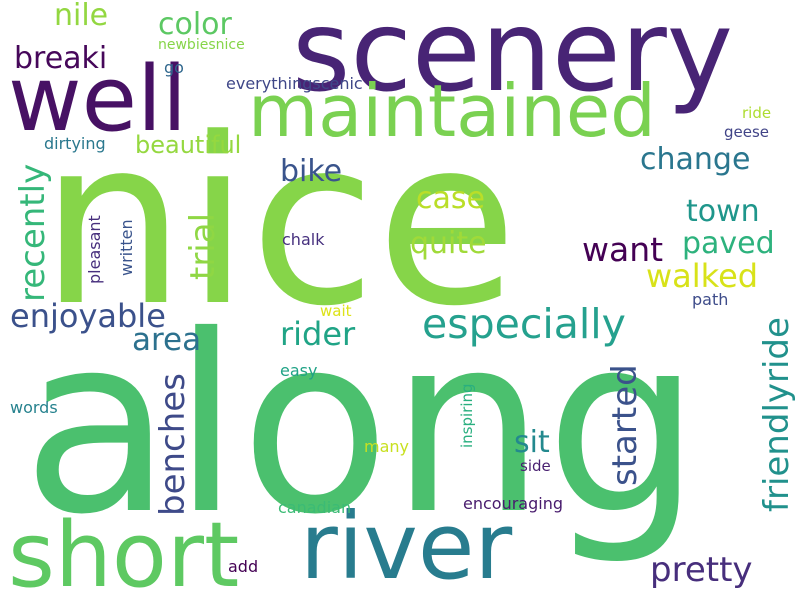 This screenshot has width=800, height=600. Describe the element at coordinates (695, 159) in the screenshot. I see `word-change: change` at that location.